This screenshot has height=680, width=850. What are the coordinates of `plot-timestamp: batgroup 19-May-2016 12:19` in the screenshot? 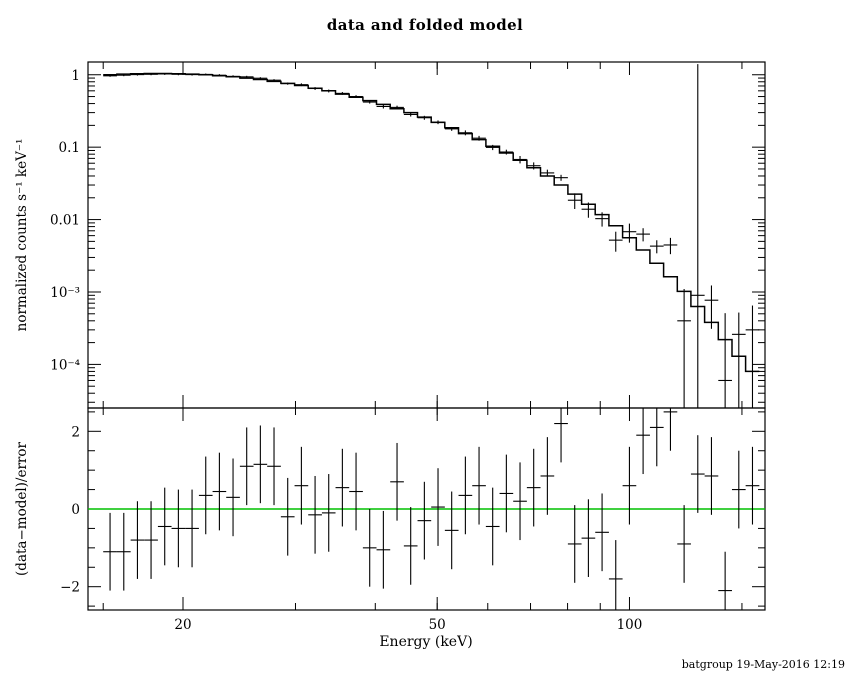 It's located at (763, 664).